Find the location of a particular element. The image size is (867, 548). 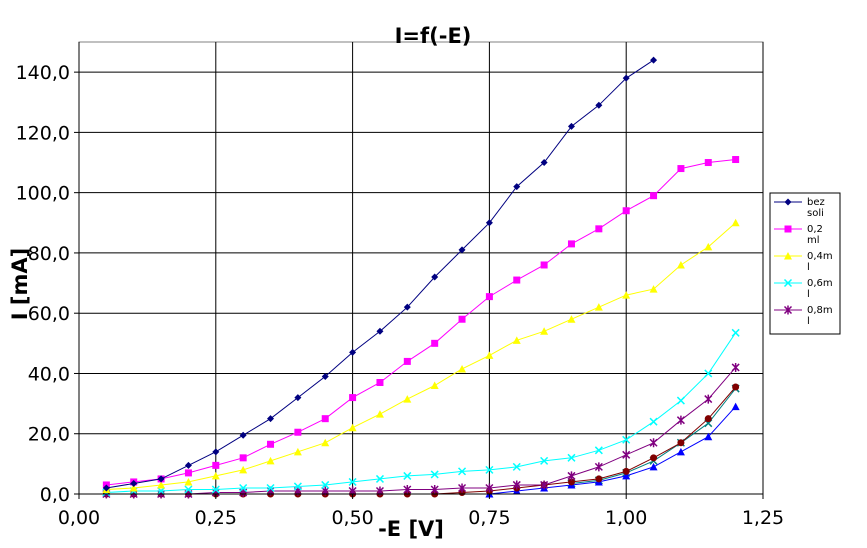

legend-label: bez is located at coordinates (816, 202).